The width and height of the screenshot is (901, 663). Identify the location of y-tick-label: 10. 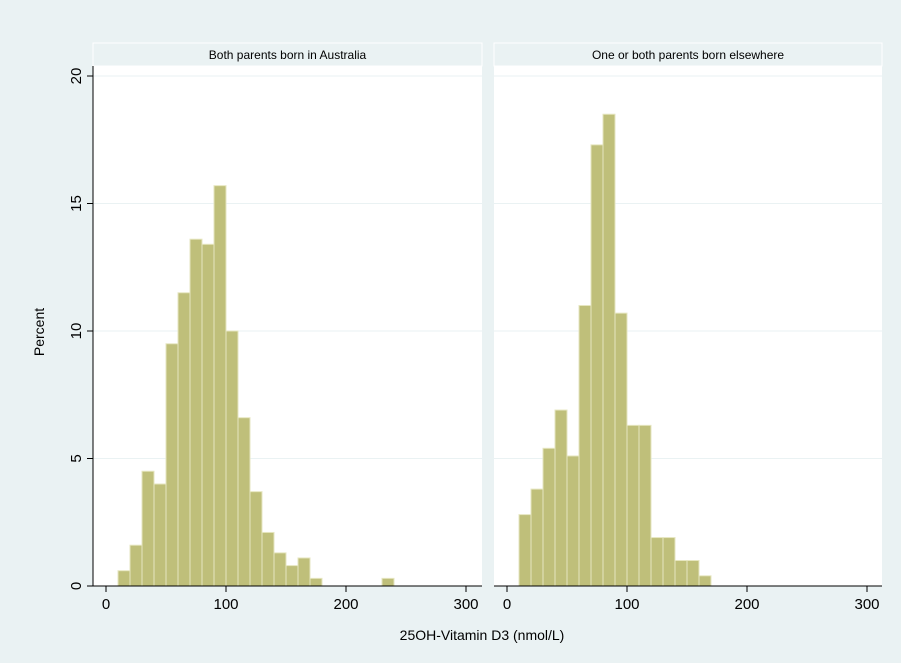
(76, 331).